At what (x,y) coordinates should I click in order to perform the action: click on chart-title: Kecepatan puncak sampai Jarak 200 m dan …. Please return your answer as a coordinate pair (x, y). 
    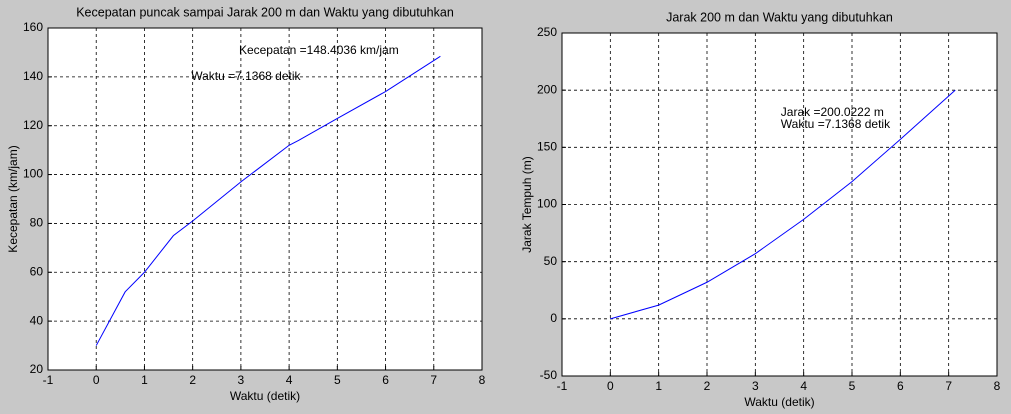
    Looking at the image, I should click on (265, 12).